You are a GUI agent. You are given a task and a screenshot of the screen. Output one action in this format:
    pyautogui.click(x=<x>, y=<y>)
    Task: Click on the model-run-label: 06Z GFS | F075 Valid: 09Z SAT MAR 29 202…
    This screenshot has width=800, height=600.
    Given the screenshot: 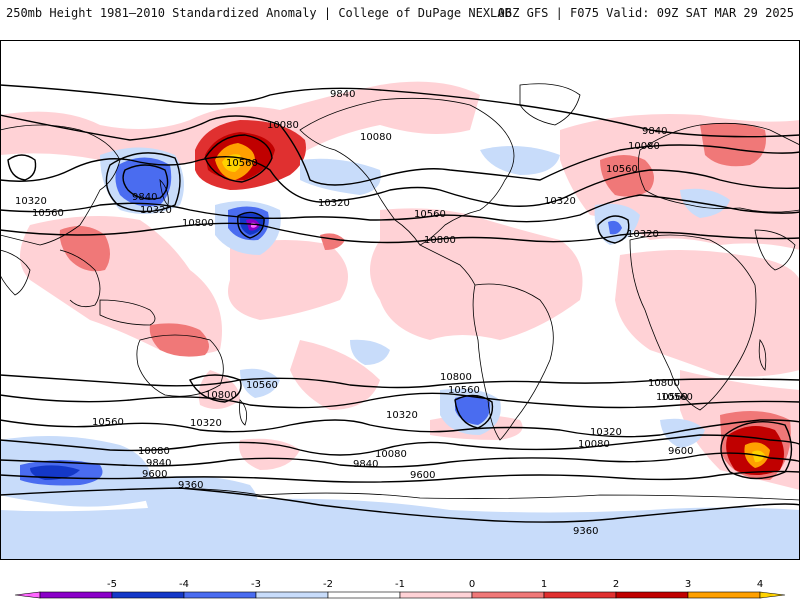 What is the action you would take?
    pyautogui.click(x=645, y=13)
    